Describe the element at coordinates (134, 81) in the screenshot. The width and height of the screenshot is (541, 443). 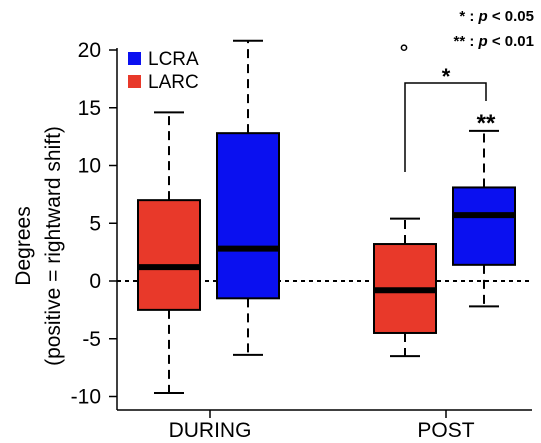
I see `legend-swatch-larc` at that location.